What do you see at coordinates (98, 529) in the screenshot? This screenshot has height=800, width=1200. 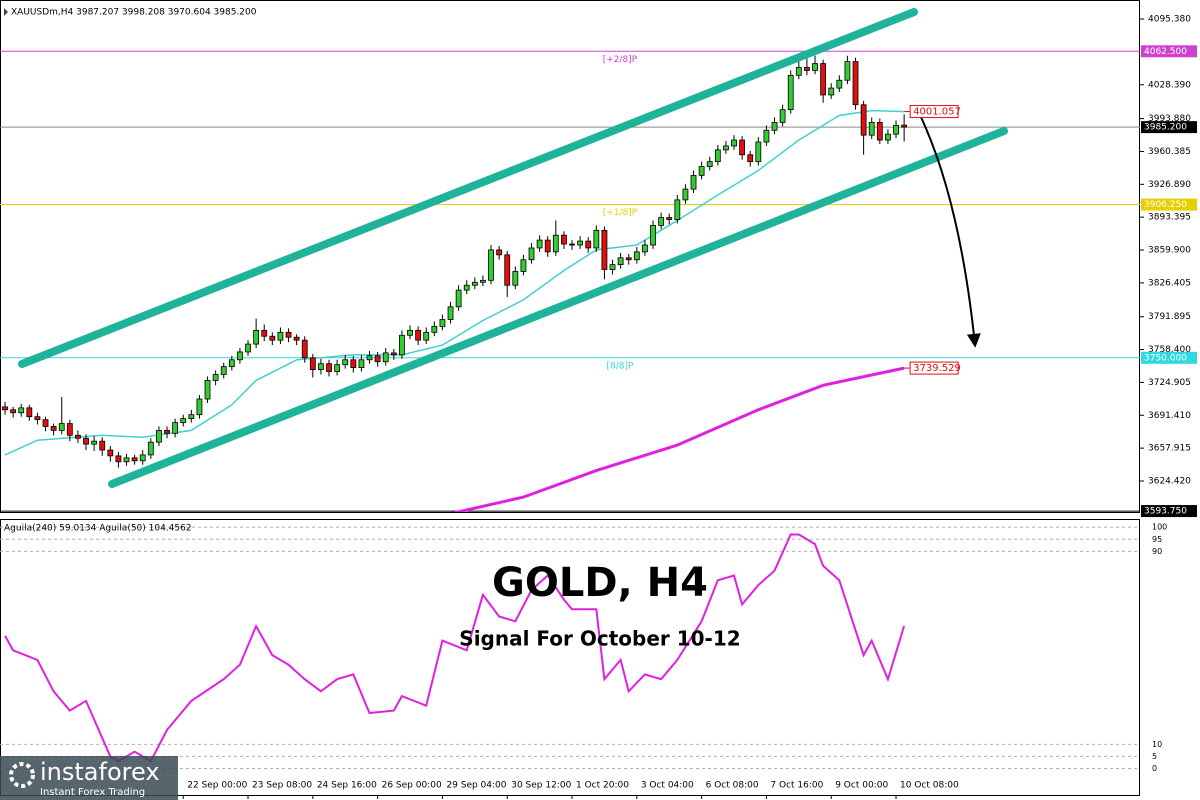 I see `indicator-header: Aguila(240) 59.0134 Aguila(50) 104.4562` at bounding box center [98, 529].